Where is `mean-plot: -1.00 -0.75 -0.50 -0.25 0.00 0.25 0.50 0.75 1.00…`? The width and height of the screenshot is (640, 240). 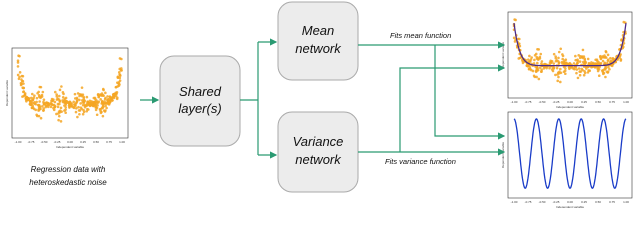 mean-plot: -1.00 -0.75 -0.50 -0.25 0.00 0.25 0.50 0.75 1.00… is located at coordinates (567, 60).